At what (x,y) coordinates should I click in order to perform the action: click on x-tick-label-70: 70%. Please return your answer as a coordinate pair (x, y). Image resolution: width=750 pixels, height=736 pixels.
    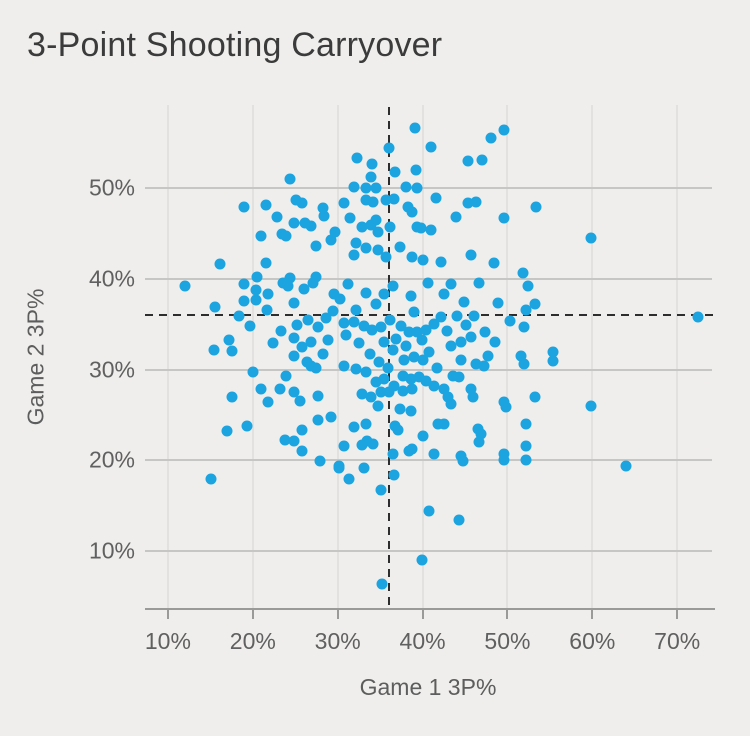
    Looking at the image, I should click on (677, 641).